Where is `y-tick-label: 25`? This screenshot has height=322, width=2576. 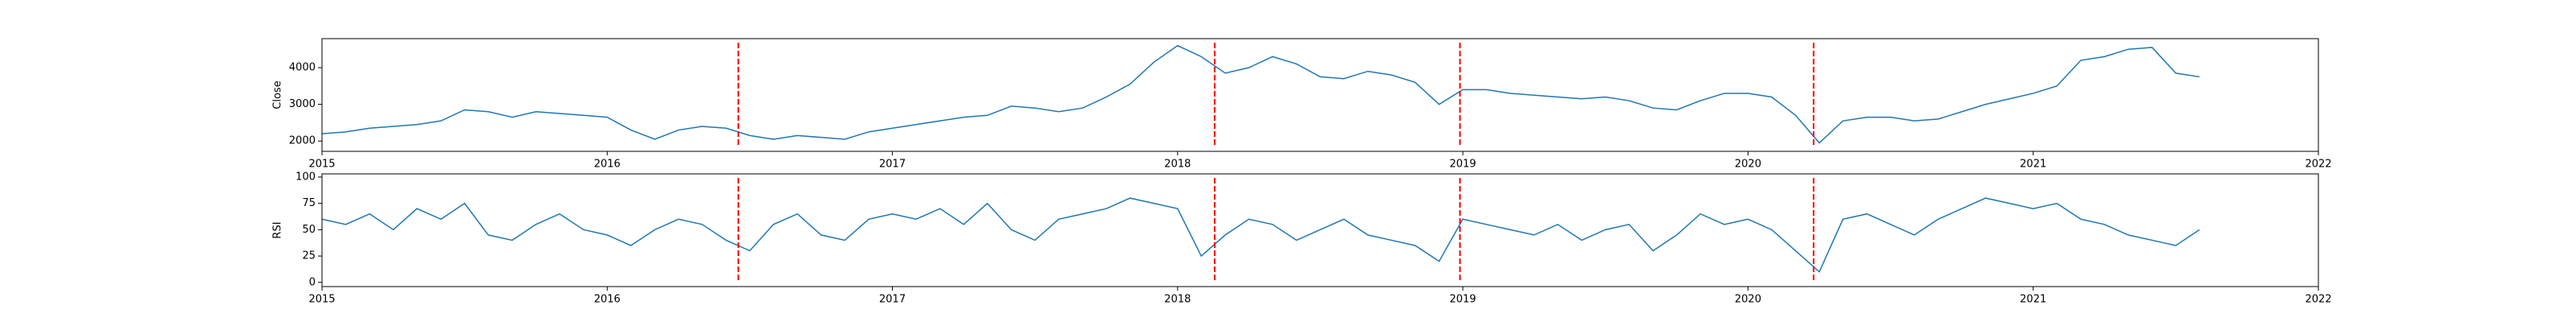
y-tick-label: 25 is located at coordinates (309, 256).